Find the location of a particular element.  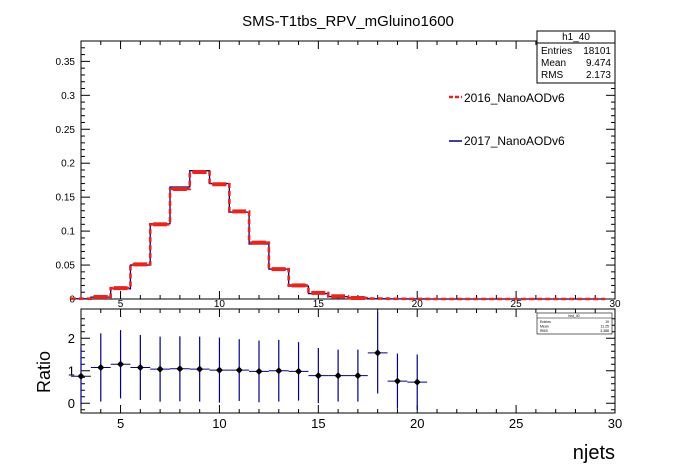

ratio-y-tick-label: 0 is located at coordinates (71, 403).